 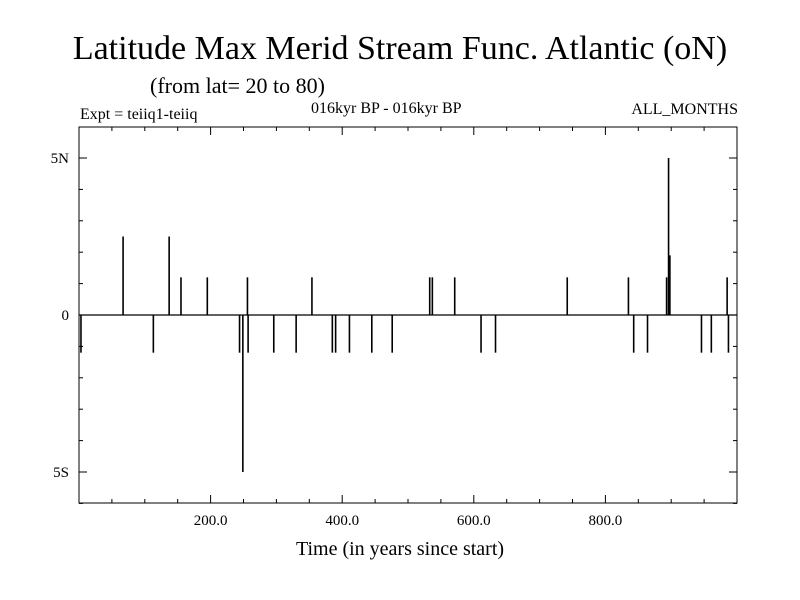 I want to click on experiment-label: Expt = teiiq1-teiiq, so click(x=139, y=114).